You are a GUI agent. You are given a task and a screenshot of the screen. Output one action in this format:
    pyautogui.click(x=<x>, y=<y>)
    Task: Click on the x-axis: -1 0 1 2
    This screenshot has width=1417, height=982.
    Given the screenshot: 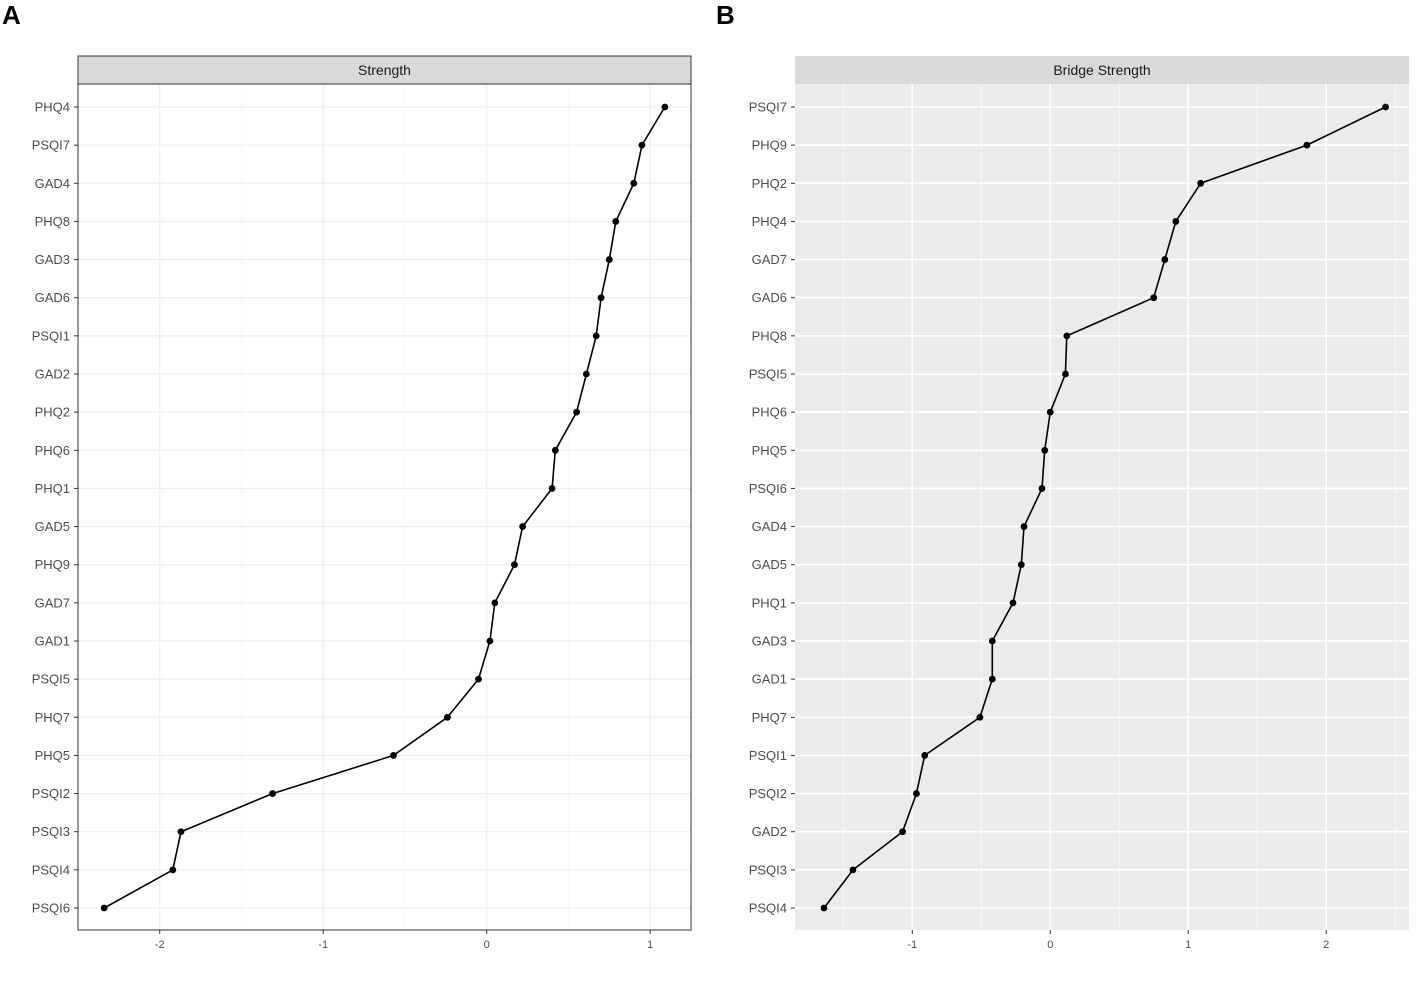 What is the action you would take?
    pyautogui.click(x=1118, y=940)
    